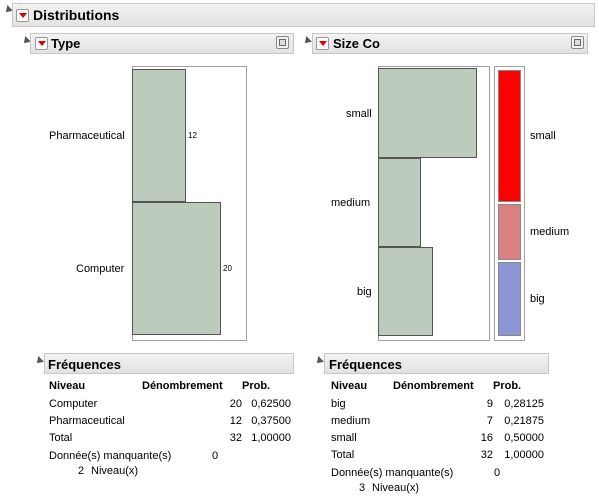 Image resolution: width=599 pixels, height=498 pixels. Describe the element at coordinates (159, 135) in the screenshot. I see `bar-pharmaceutical` at that location.